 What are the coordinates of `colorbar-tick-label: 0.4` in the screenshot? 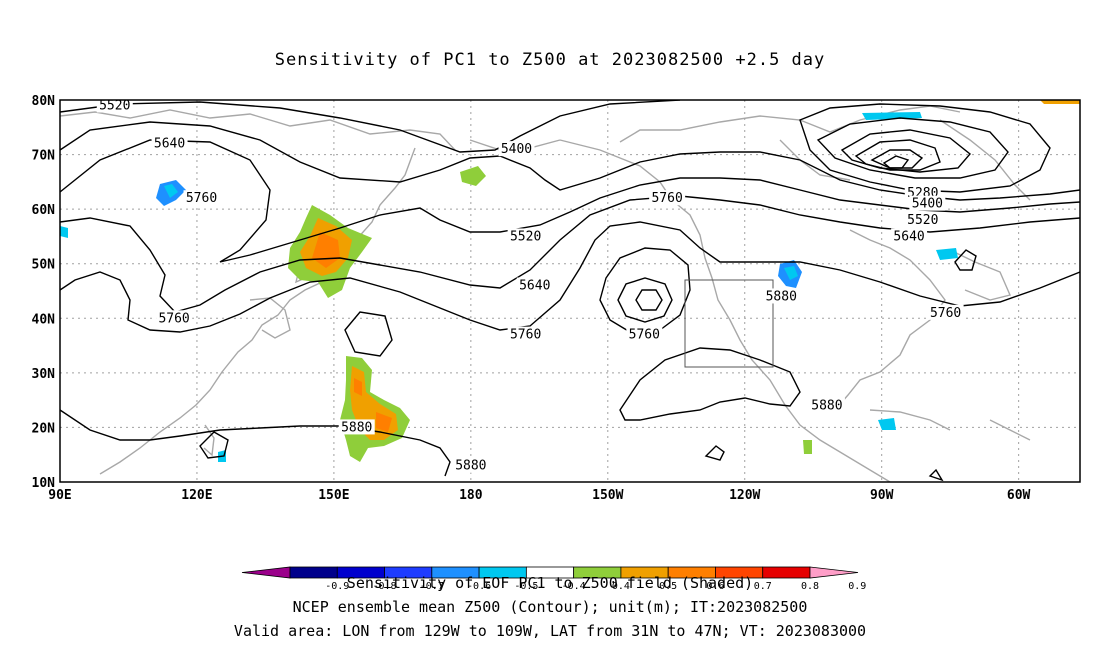 It's located at (621, 586).